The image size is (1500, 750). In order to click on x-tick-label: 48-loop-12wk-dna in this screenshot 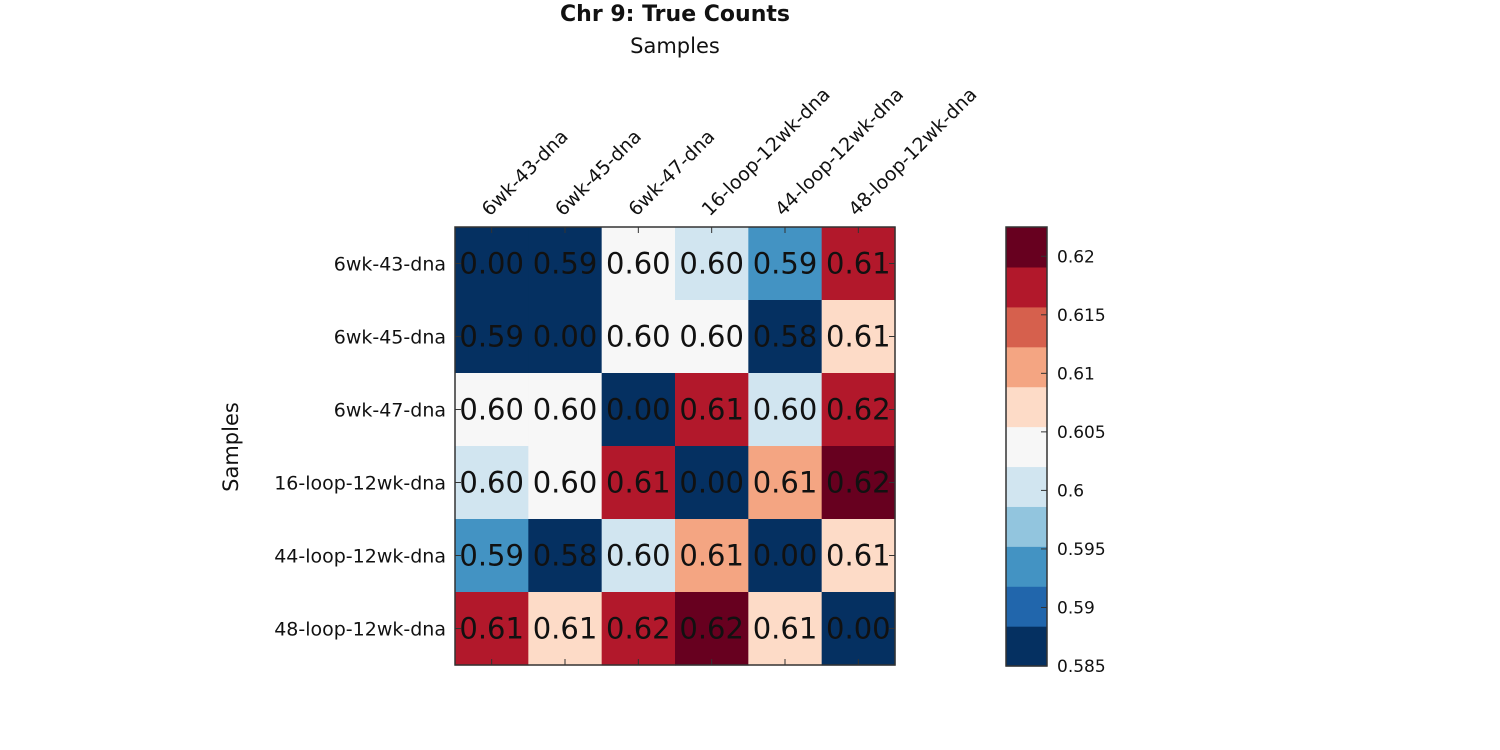, I will do `click(912, 151)`.